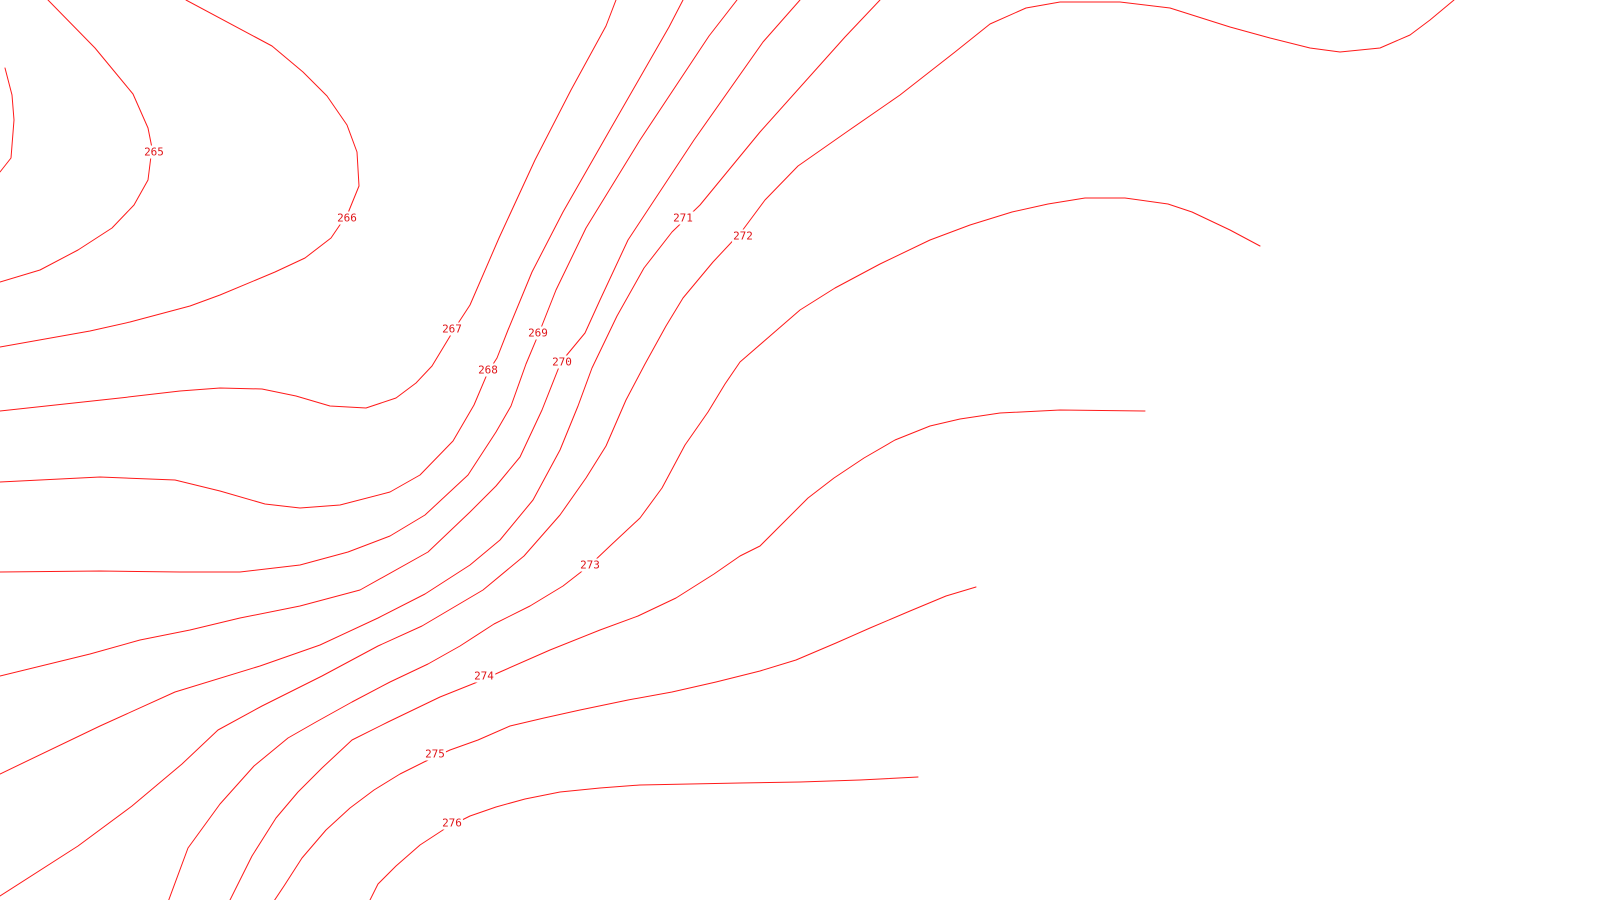  I want to click on contour-label: 270, so click(562, 362).